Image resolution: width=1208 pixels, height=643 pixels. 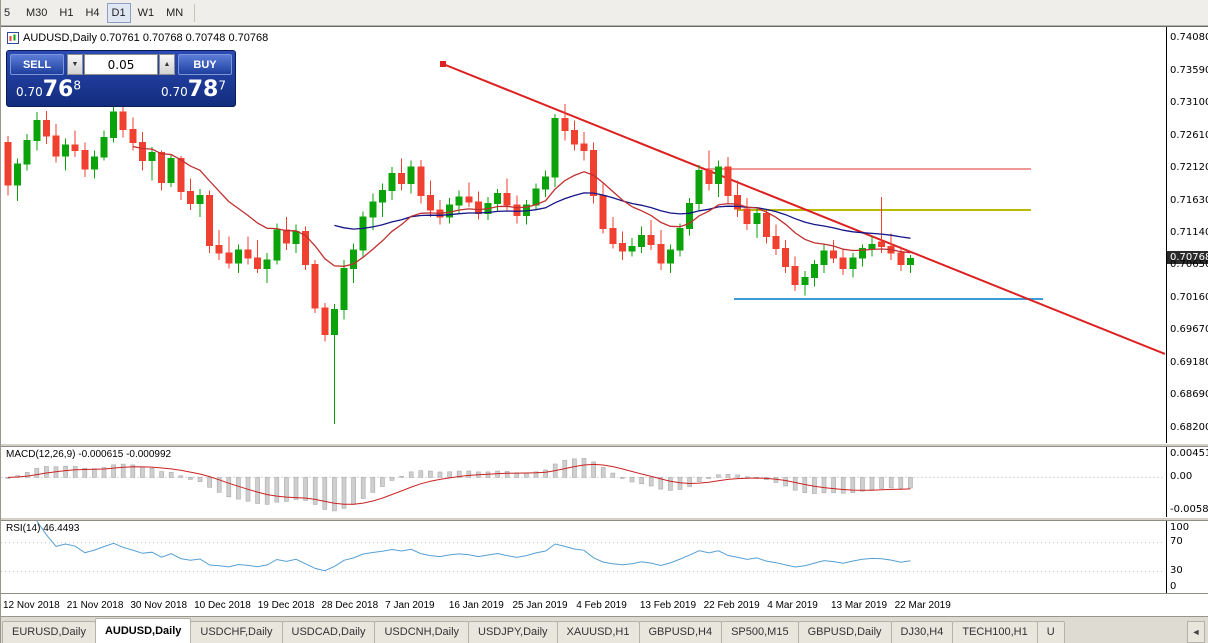 What do you see at coordinates (422, 632) in the screenshot?
I see `chart-tab-usdcnh: USDCNH,Daily` at bounding box center [422, 632].